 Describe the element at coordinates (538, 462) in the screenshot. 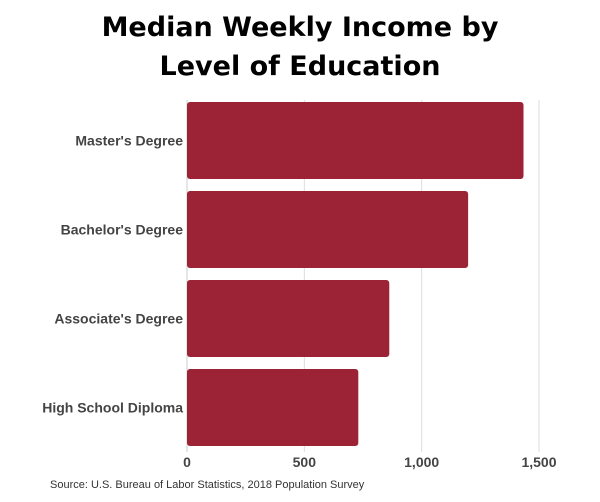

I see `x-tick-label-1500: 1,500` at that location.